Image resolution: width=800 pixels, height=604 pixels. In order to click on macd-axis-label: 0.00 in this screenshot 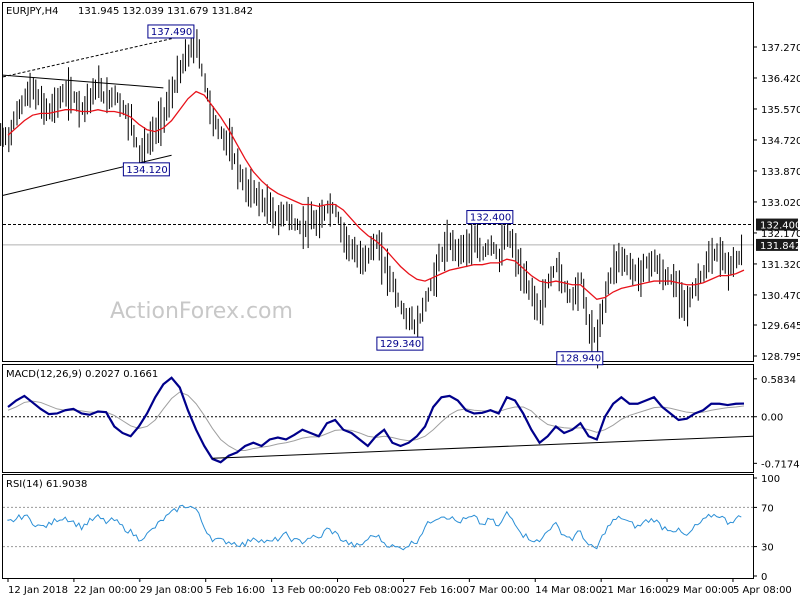, I will do `click(772, 418)`.